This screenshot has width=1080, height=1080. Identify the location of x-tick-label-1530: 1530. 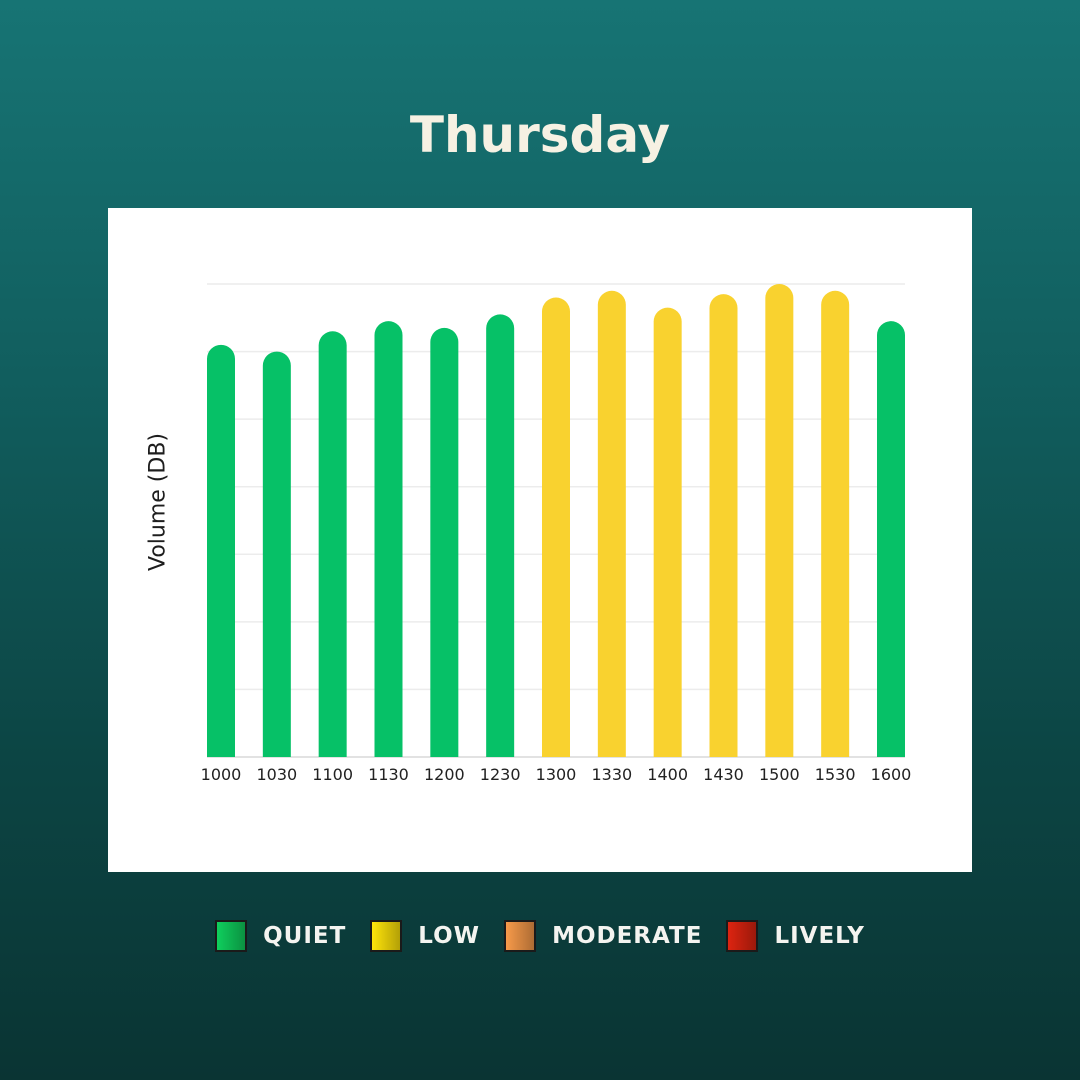
(835, 774).